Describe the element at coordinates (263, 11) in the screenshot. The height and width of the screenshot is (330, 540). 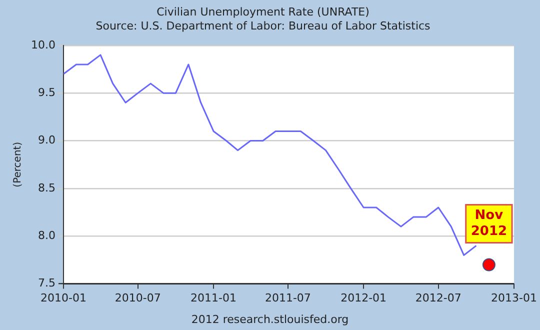
I see `chart-title: Civilian Unemployment Rate (UNRATE)` at that location.